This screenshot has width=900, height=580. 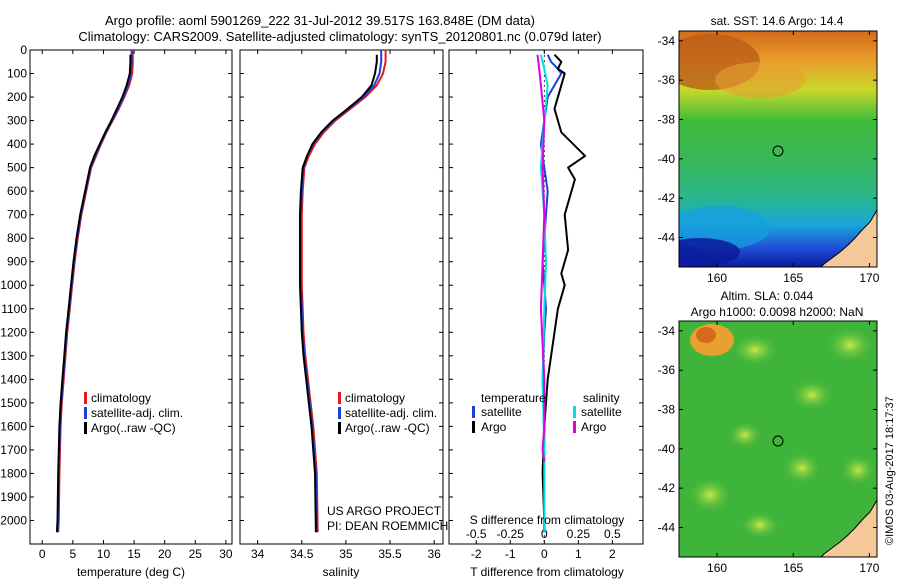 What do you see at coordinates (17, 97) in the screenshot?
I see `depth-tick-label: 200` at bounding box center [17, 97].